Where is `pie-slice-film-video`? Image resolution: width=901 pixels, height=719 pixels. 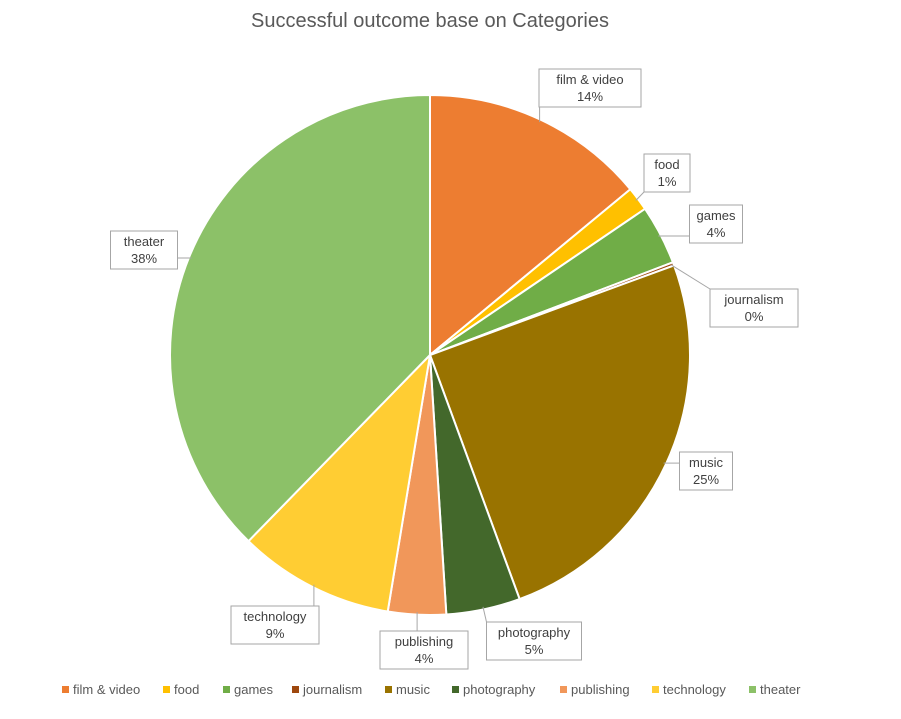 pie-slice-film-video is located at coordinates (530, 225).